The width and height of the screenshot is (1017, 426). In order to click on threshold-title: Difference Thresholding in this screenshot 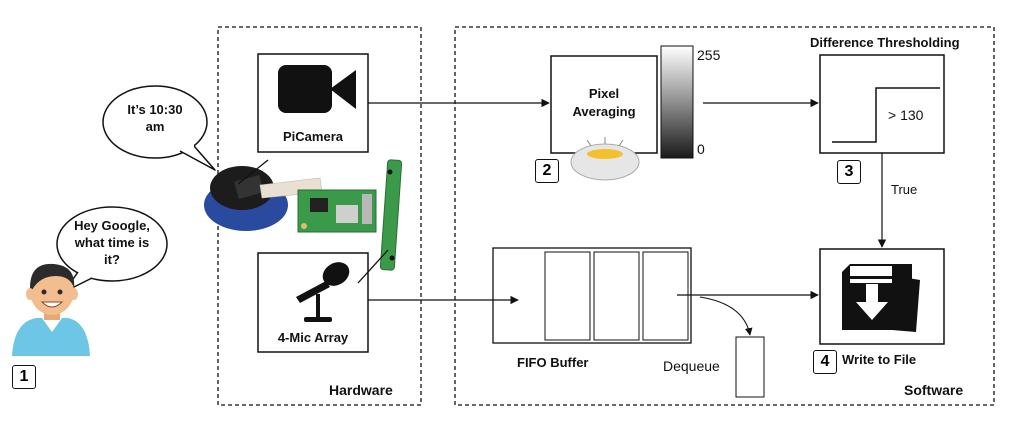, I will do `click(885, 42)`.